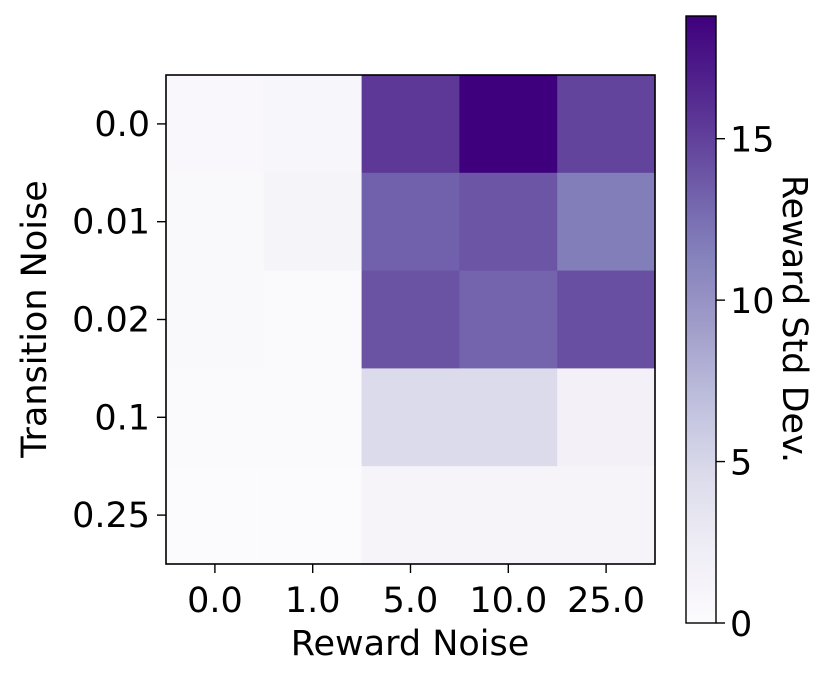 The height and width of the screenshot is (680, 830). What do you see at coordinates (752, 302) in the screenshot?
I see `colorbar-tick-label: 10` at bounding box center [752, 302].